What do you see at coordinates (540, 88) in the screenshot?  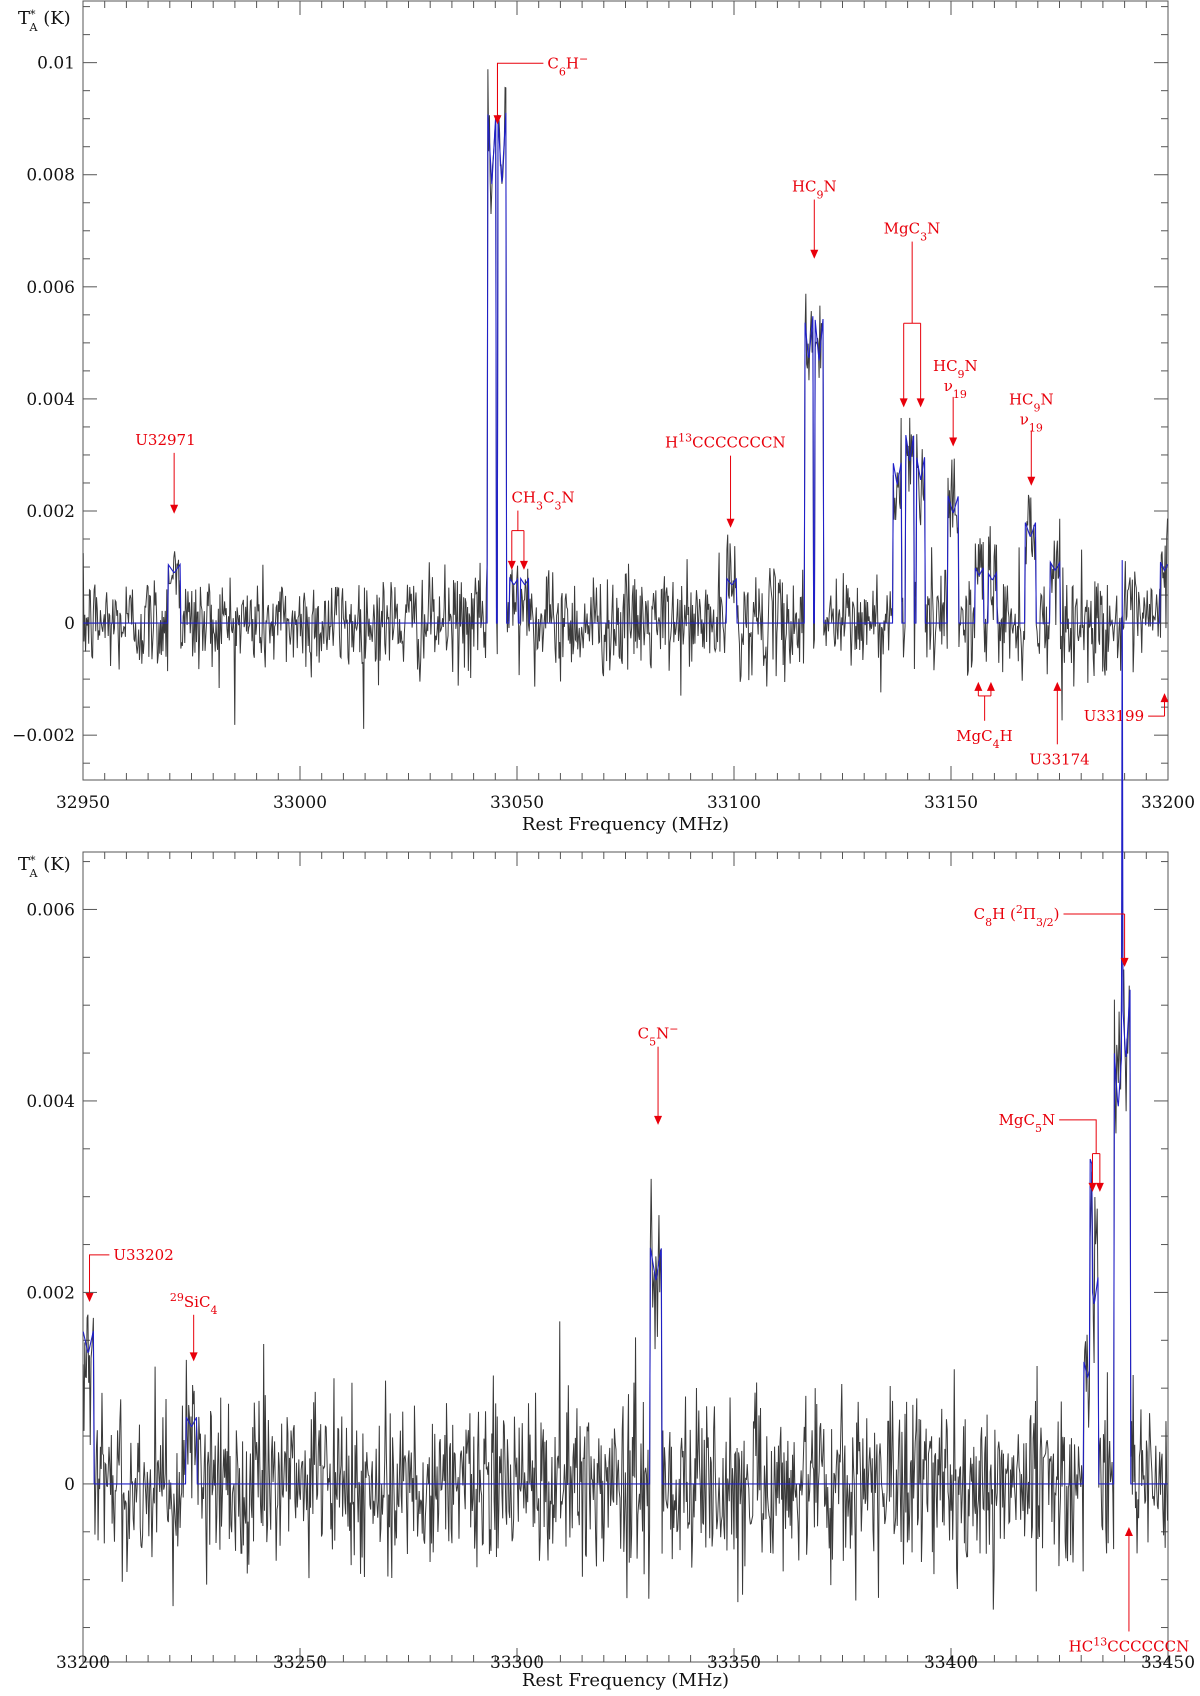 I see `line-annotation: C6H−` at bounding box center [540, 88].